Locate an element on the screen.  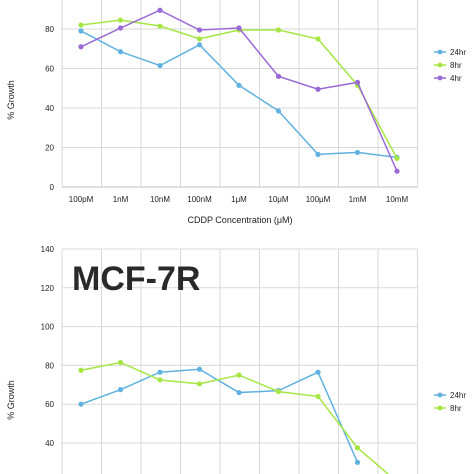
x-tick-label: 1nM is located at coordinates (121, 199).